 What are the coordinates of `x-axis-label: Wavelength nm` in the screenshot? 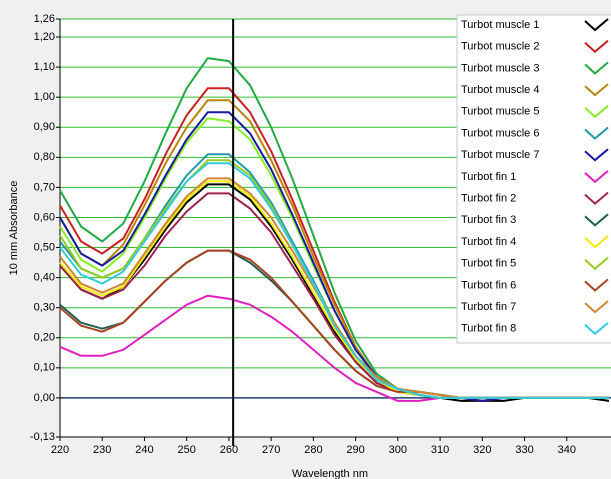 It's located at (330, 473).